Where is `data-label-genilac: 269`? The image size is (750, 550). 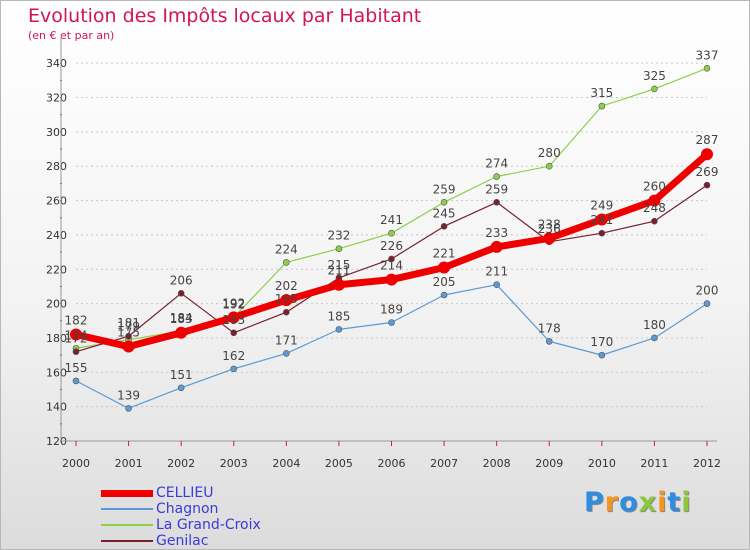
data-label-genilac: 269 is located at coordinates (707, 172).